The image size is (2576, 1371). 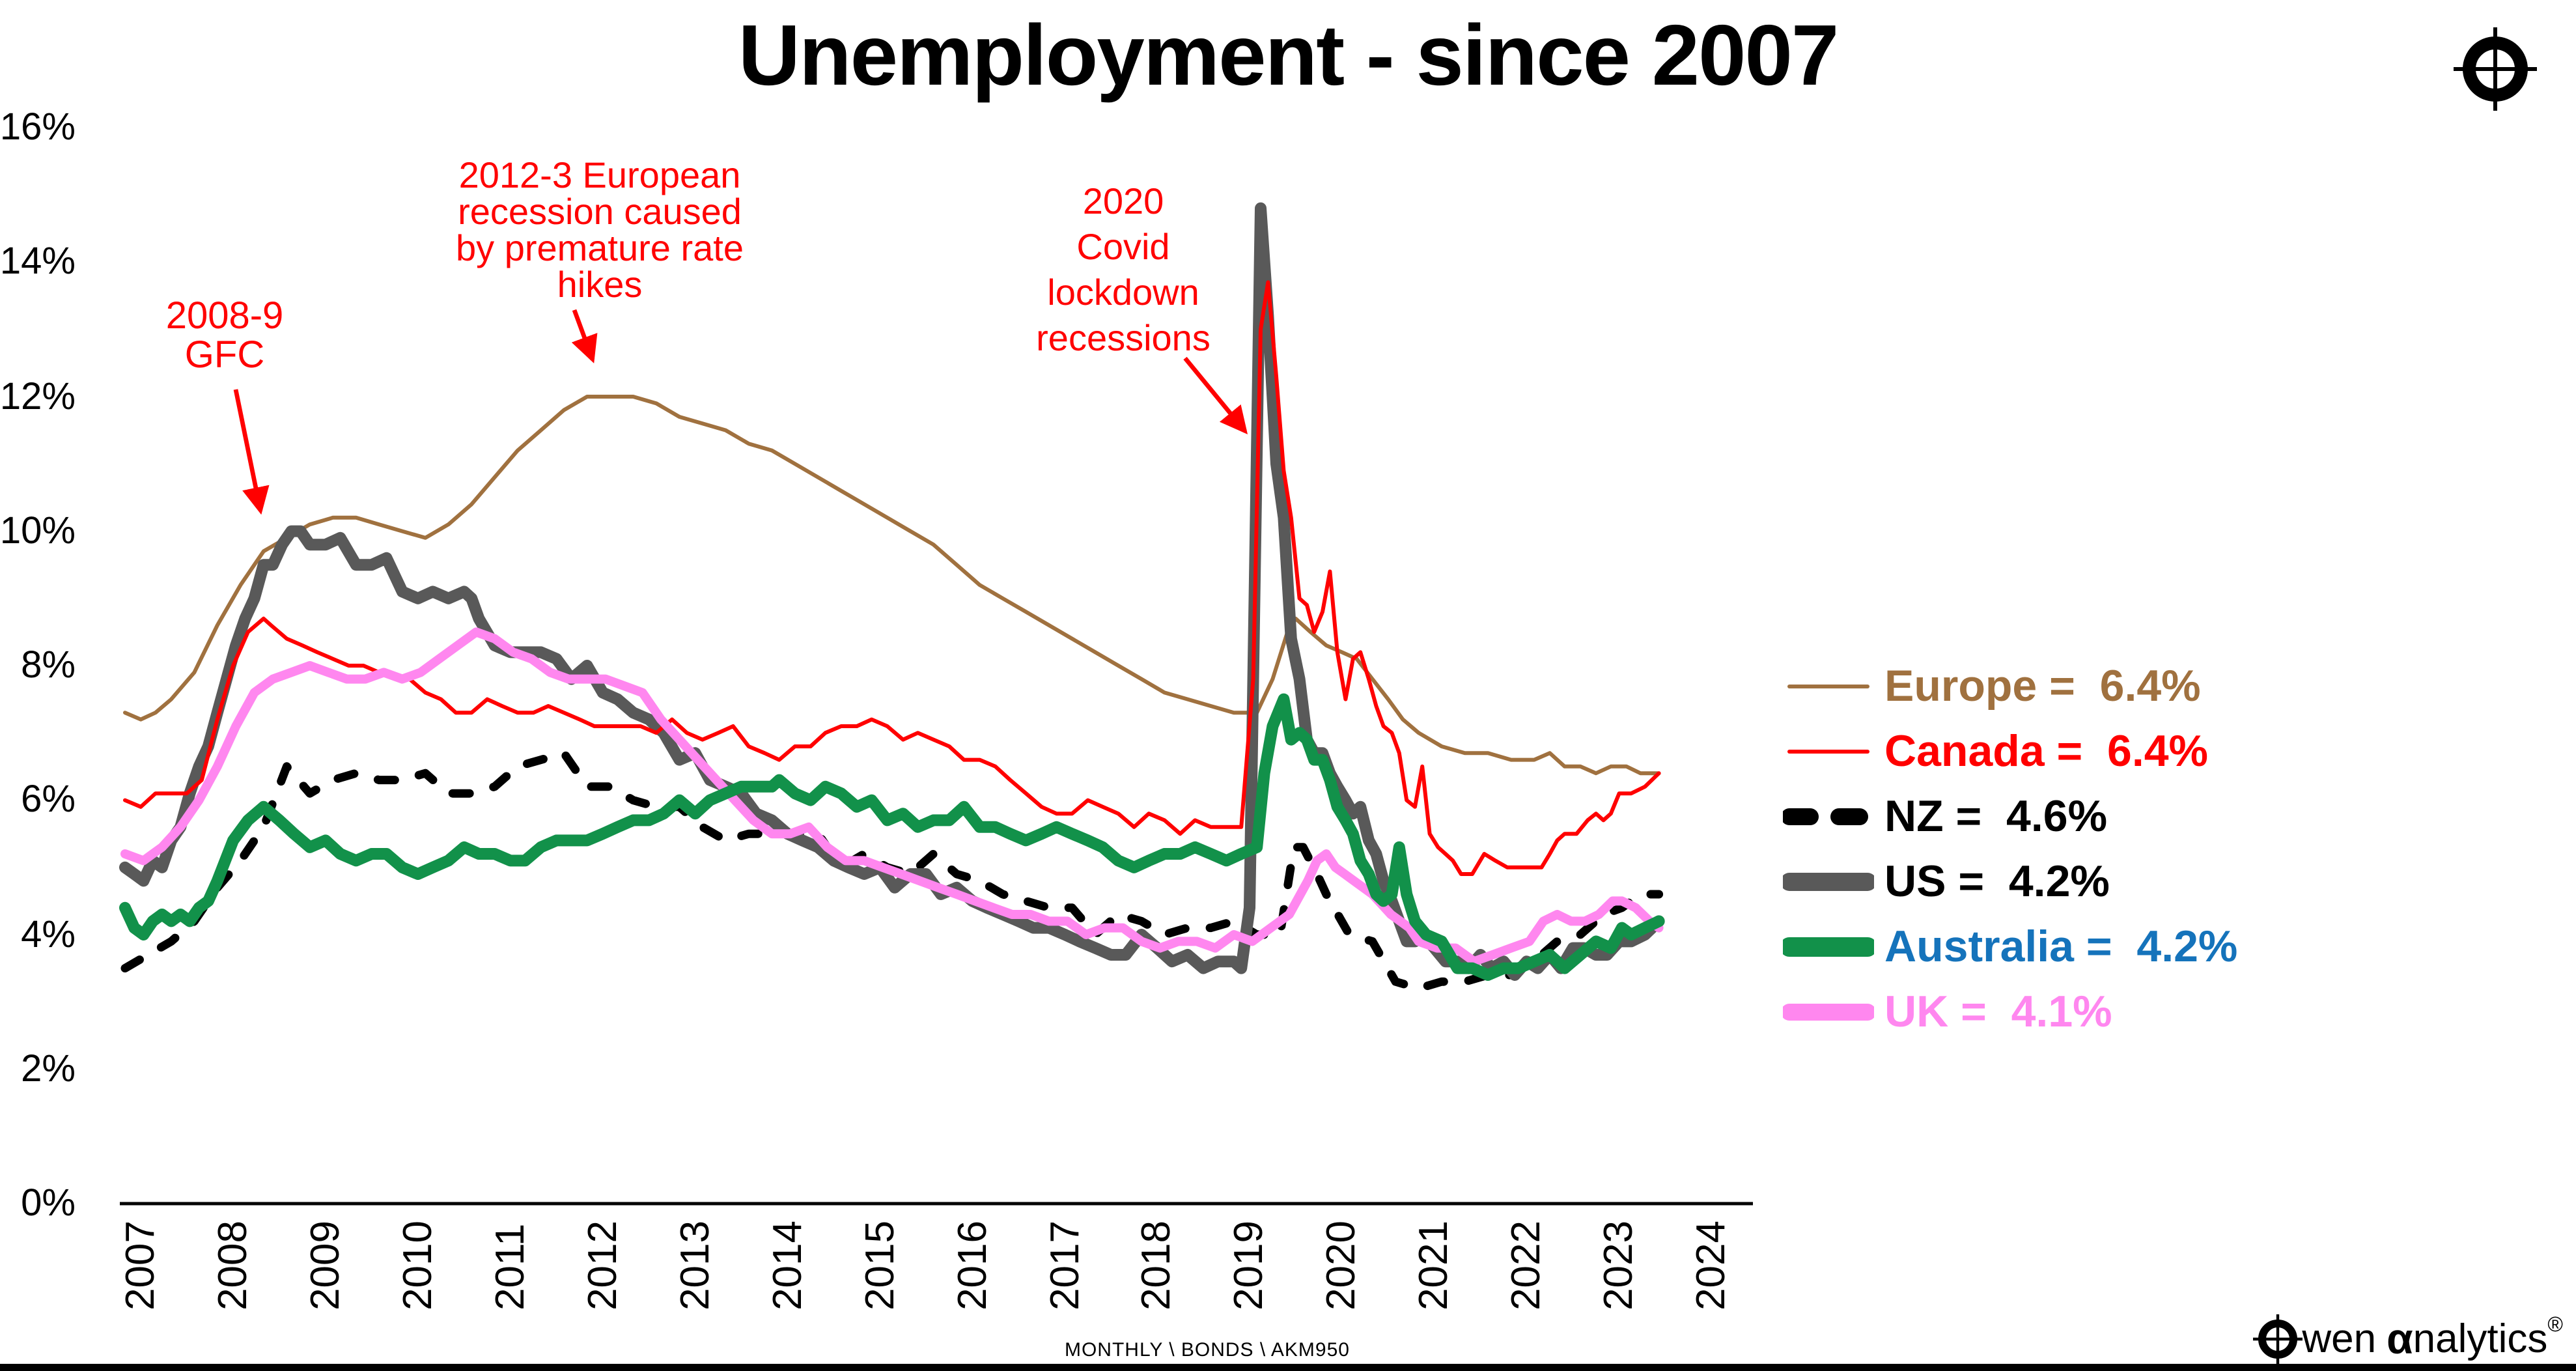 What do you see at coordinates (2173, 817) in the screenshot?
I see `legend-item-nz: NZ = 4.6%` at bounding box center [2173, 817].